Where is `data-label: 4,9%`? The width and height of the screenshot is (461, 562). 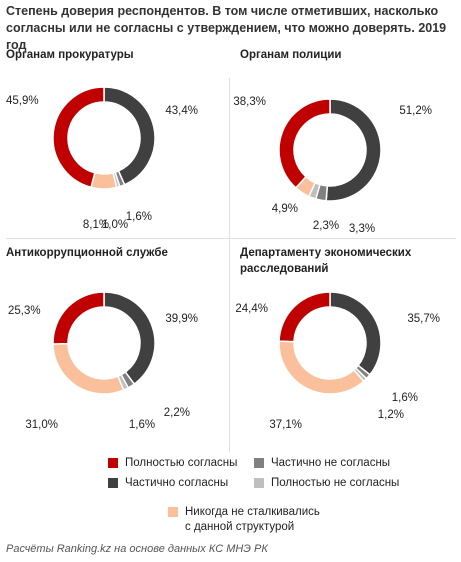 data-label: 4,9% is located at coordinates (285, 209).